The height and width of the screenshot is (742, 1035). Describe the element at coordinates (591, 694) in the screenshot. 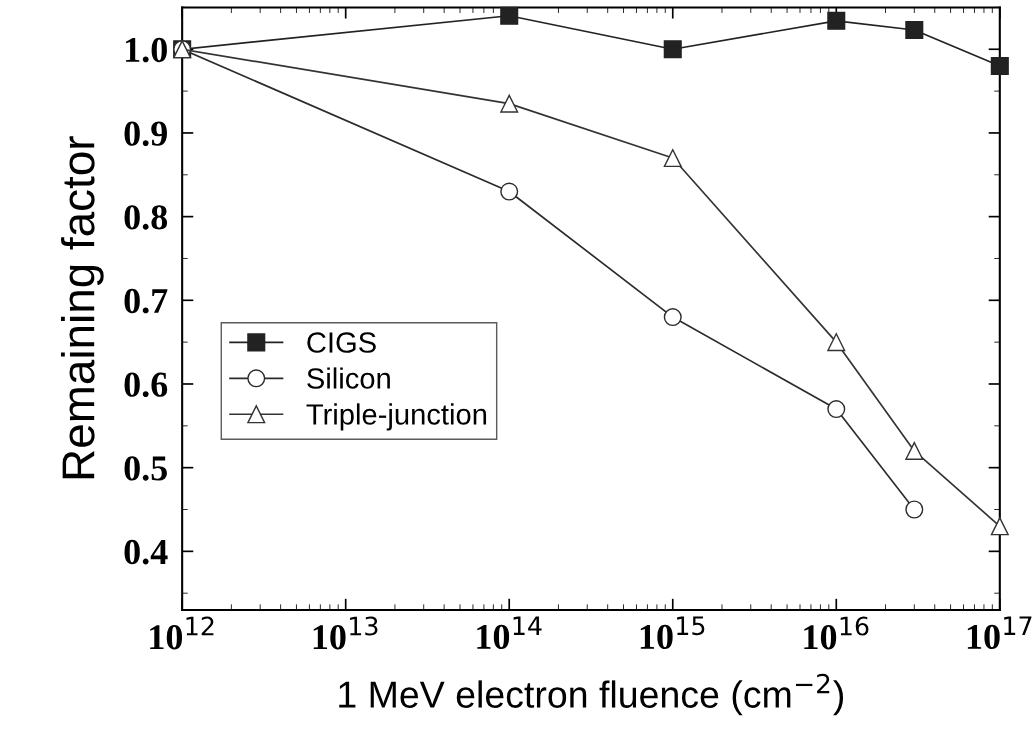

I see `x-axis-title: 1 MeV electron fluence (cm$^{−2}$)` at that location.